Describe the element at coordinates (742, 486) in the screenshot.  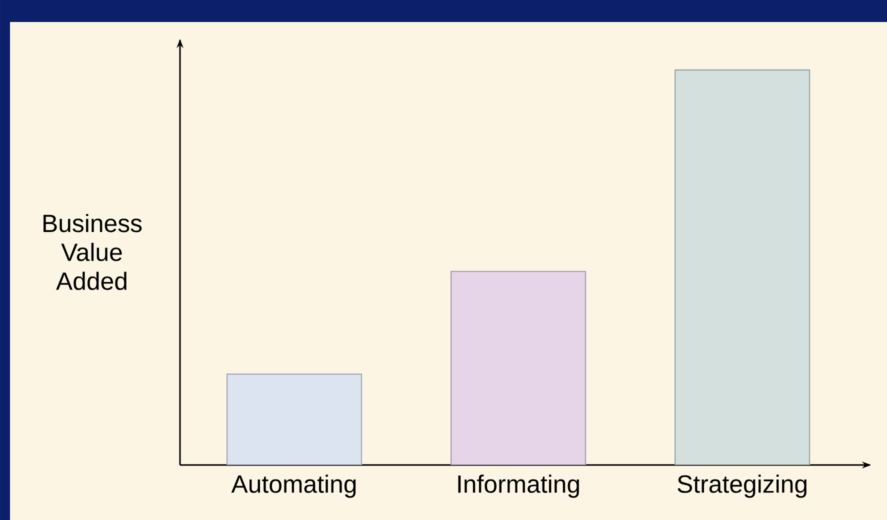
I see `x-tick-label: Strategizing` at that location.